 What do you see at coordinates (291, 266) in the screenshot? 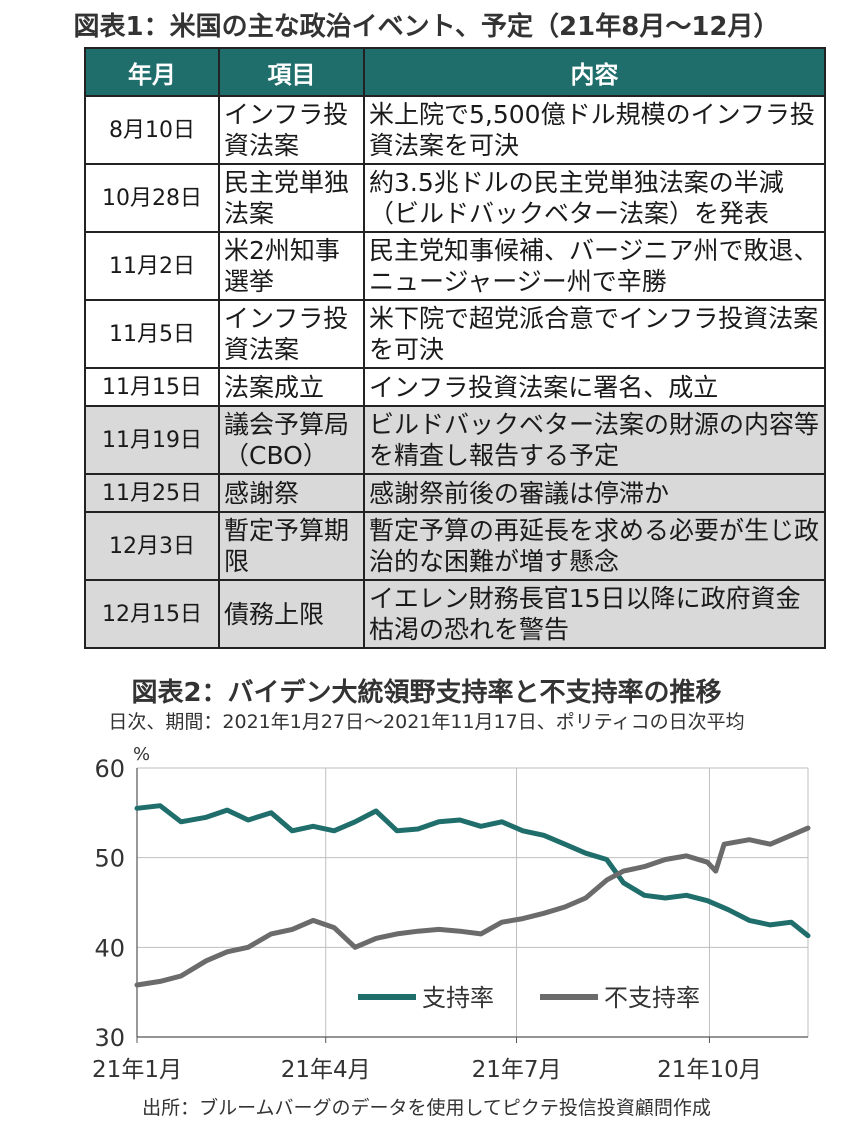
I see `cell-item: 米2州知事選挙` at bounding box center [291, 266].